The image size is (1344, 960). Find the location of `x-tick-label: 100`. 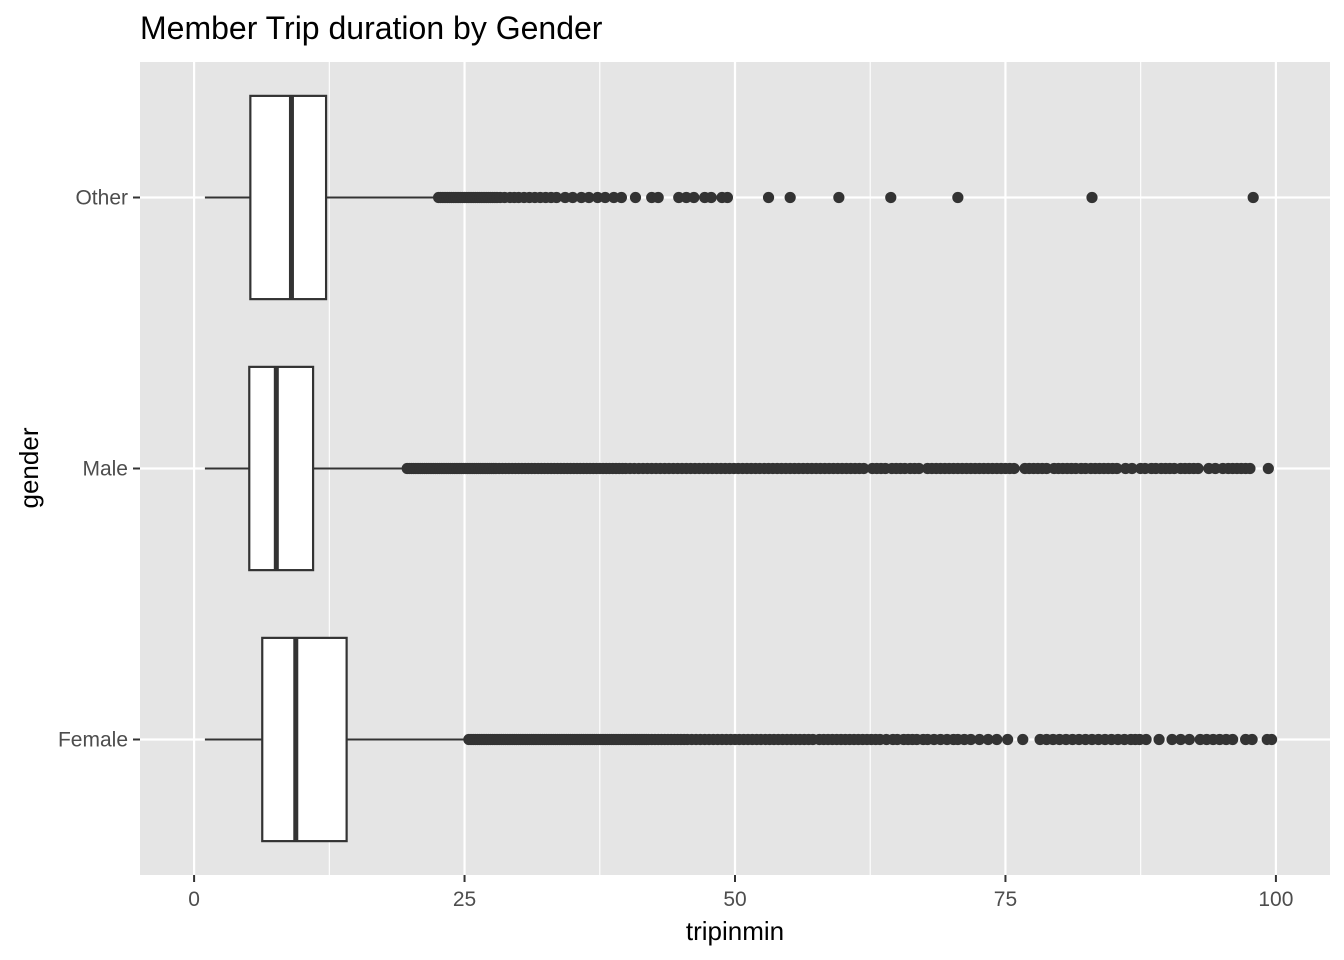

x-tick-label: 100 is located at coordinates (1275, 899).